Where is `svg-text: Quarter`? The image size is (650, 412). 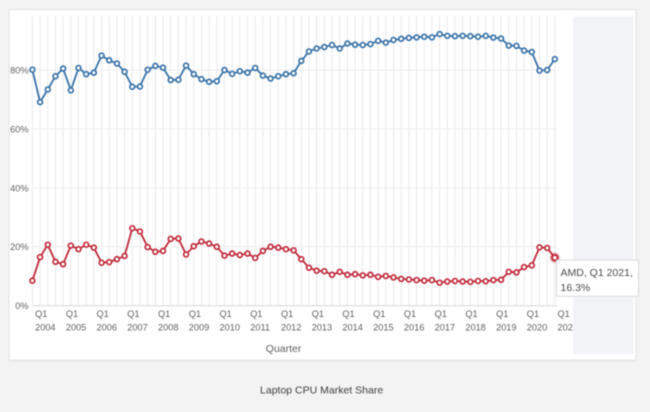 svg-text: Quarter is located at coordinates (284, 349).